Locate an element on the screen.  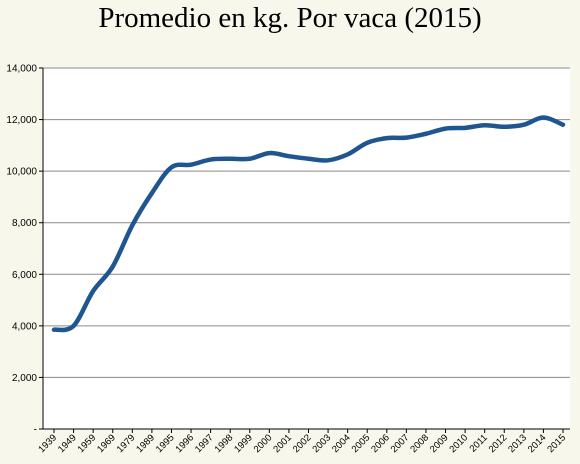
x-tick-label: 2007 is located at coordinates (400, 443).